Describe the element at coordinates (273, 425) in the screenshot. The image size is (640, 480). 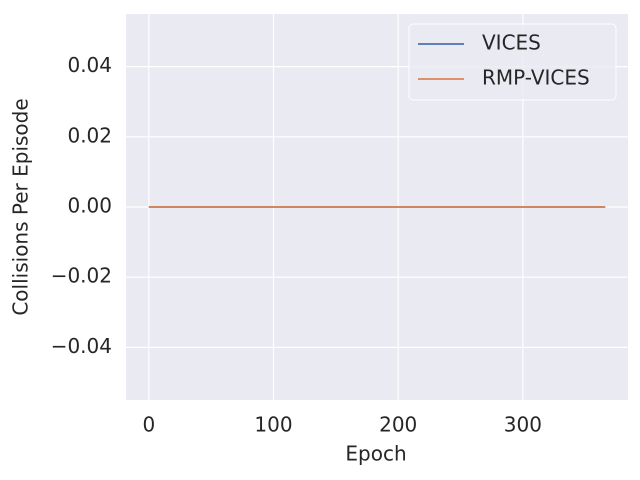
I see `x-tick-label: 100` at that location.